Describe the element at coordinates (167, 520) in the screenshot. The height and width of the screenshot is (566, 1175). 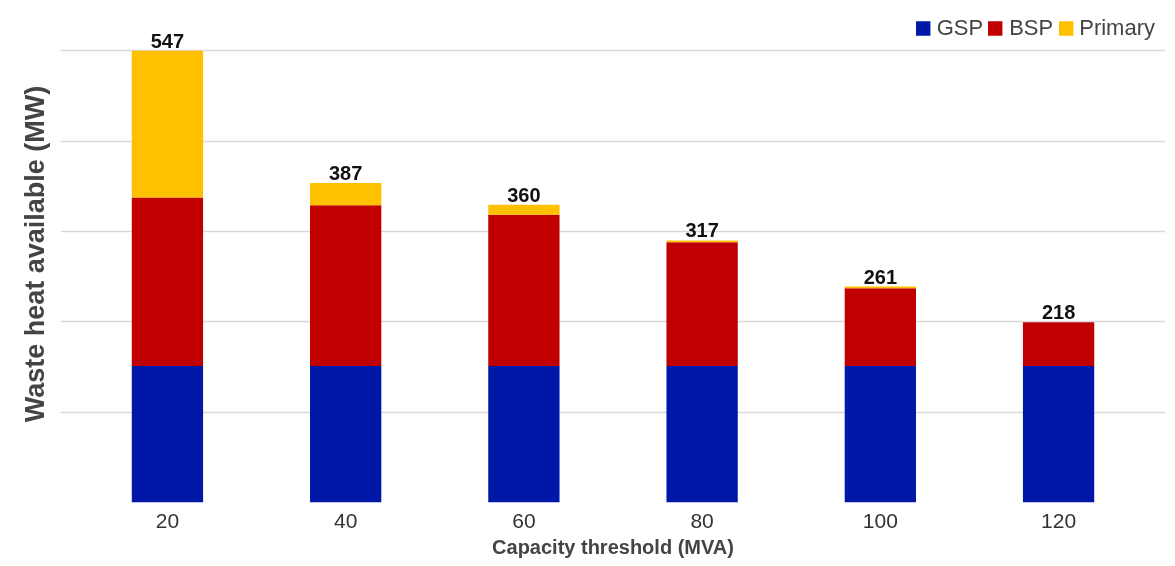
I see `x-tick-label: 20` at that location.